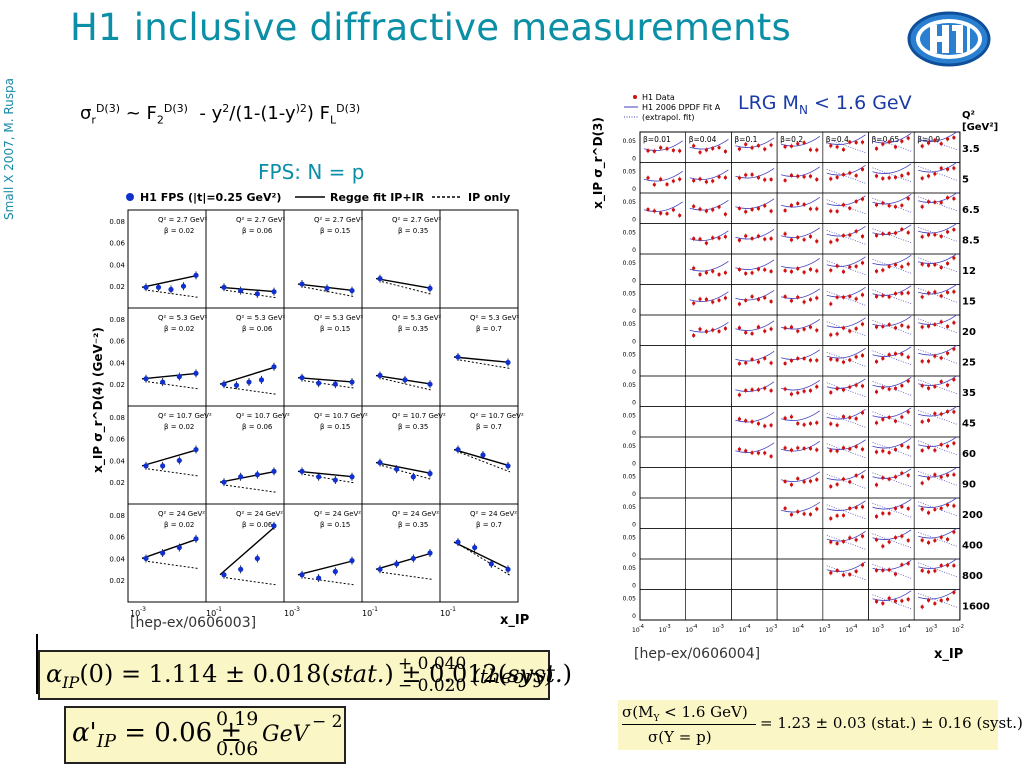 This screenshot has height=768, width=1024. Describe the element at coordinates (413, 329) in the screenshot. I see `panel-beta-label: β = 0.35` at that location.